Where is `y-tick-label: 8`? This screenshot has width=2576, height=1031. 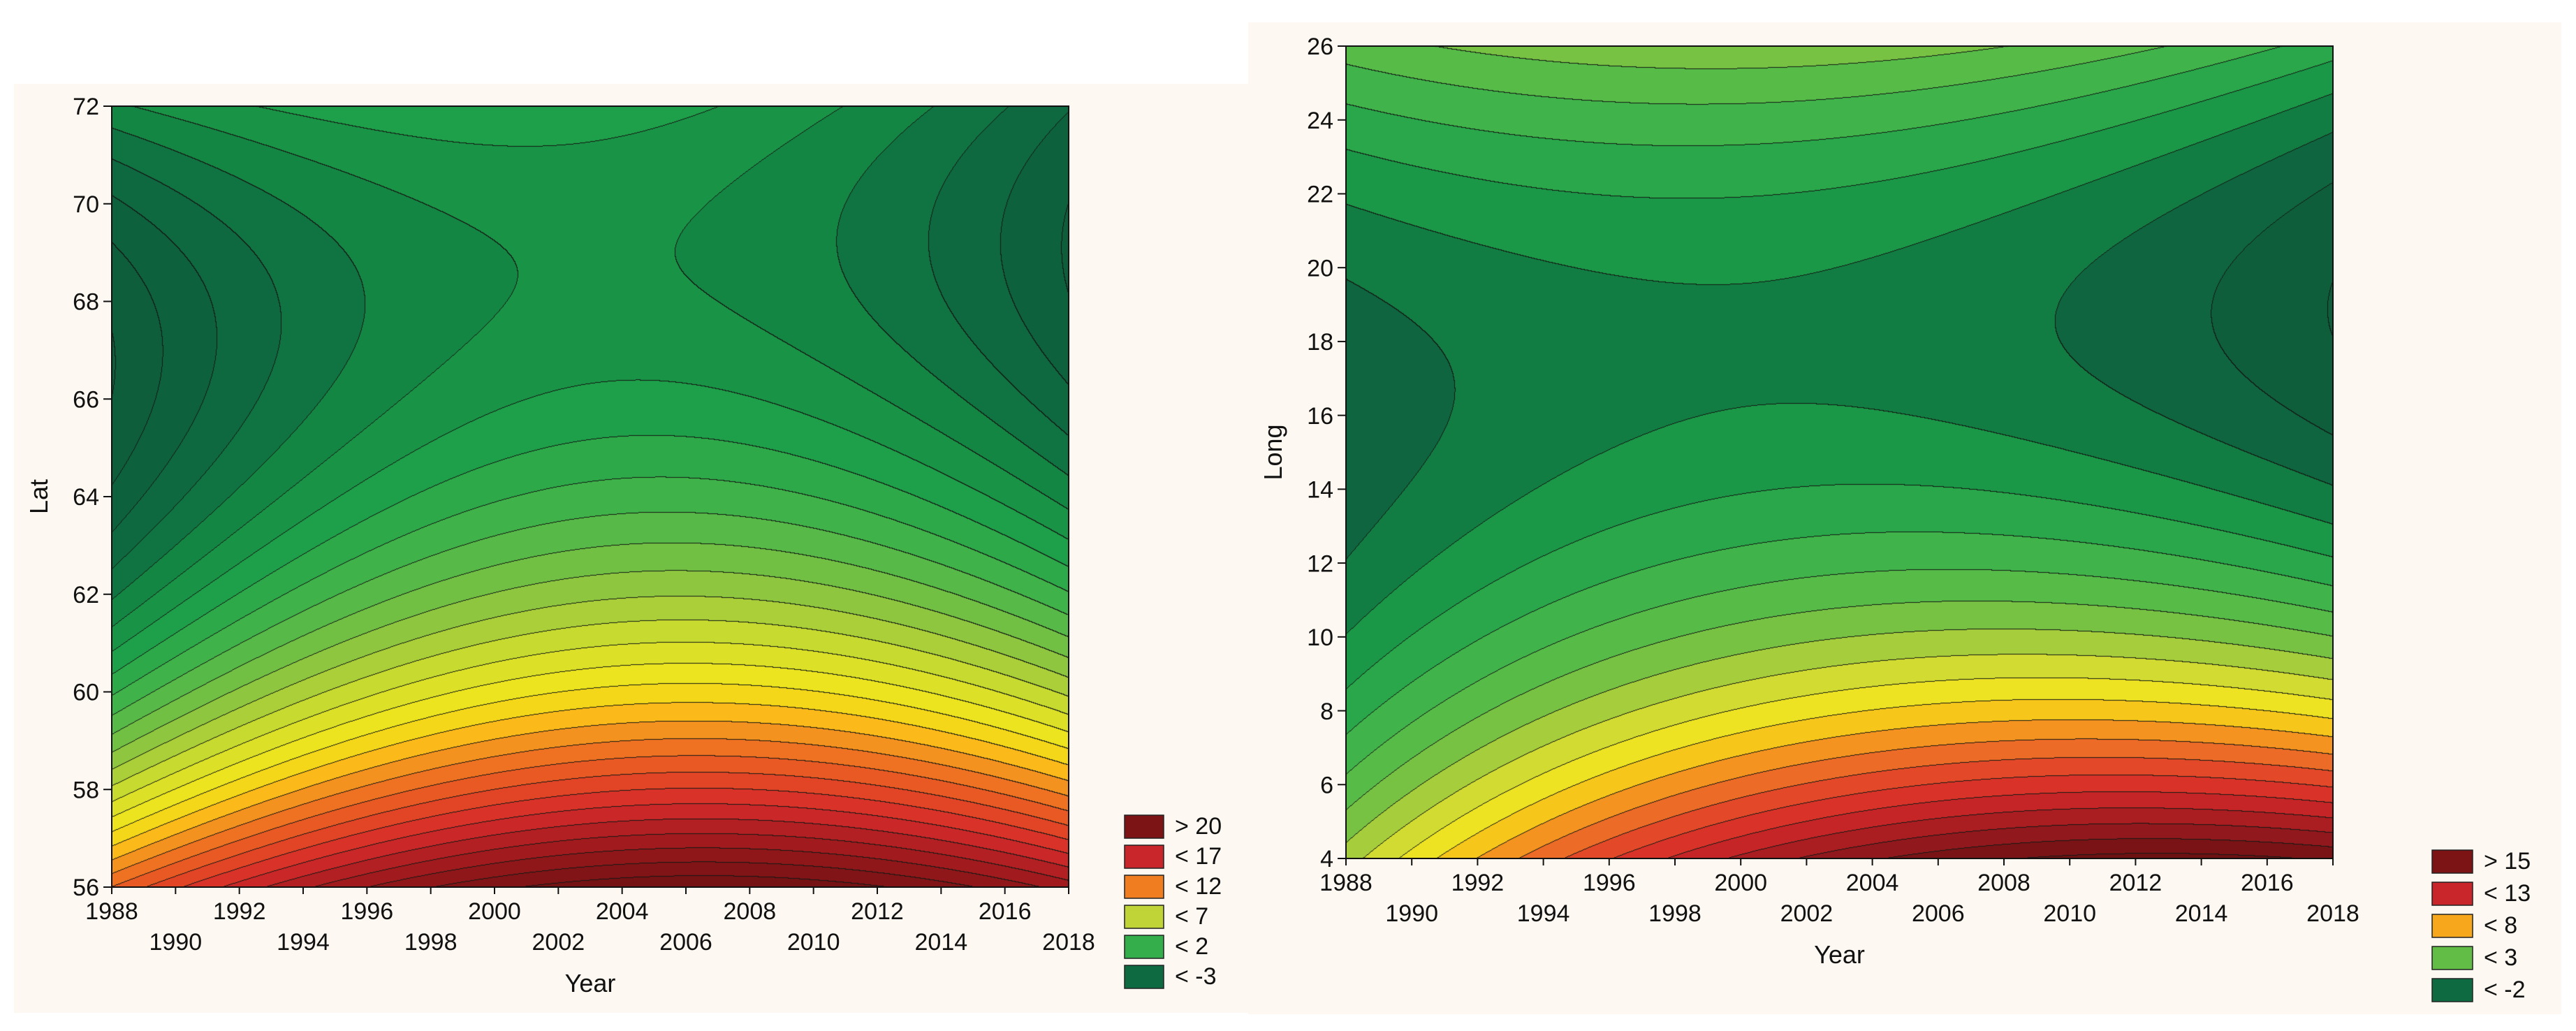
y-tick-label: 8 is located at coordinates (1326, 712).